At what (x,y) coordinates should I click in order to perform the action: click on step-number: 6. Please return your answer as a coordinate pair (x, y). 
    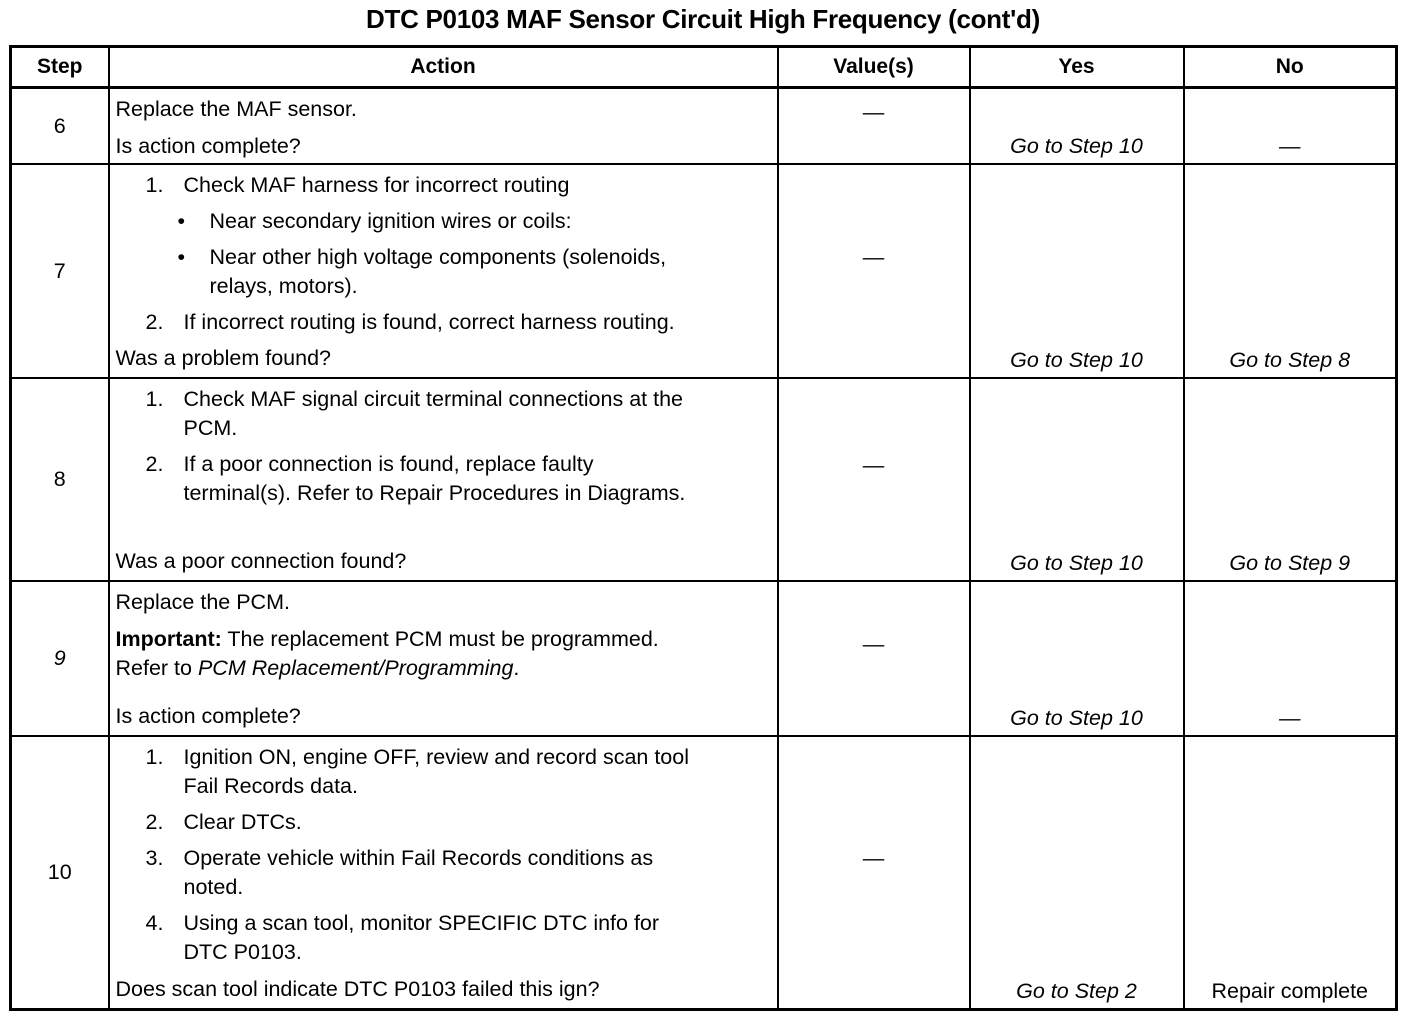
    Looking at the image, I should click on (59, 125).